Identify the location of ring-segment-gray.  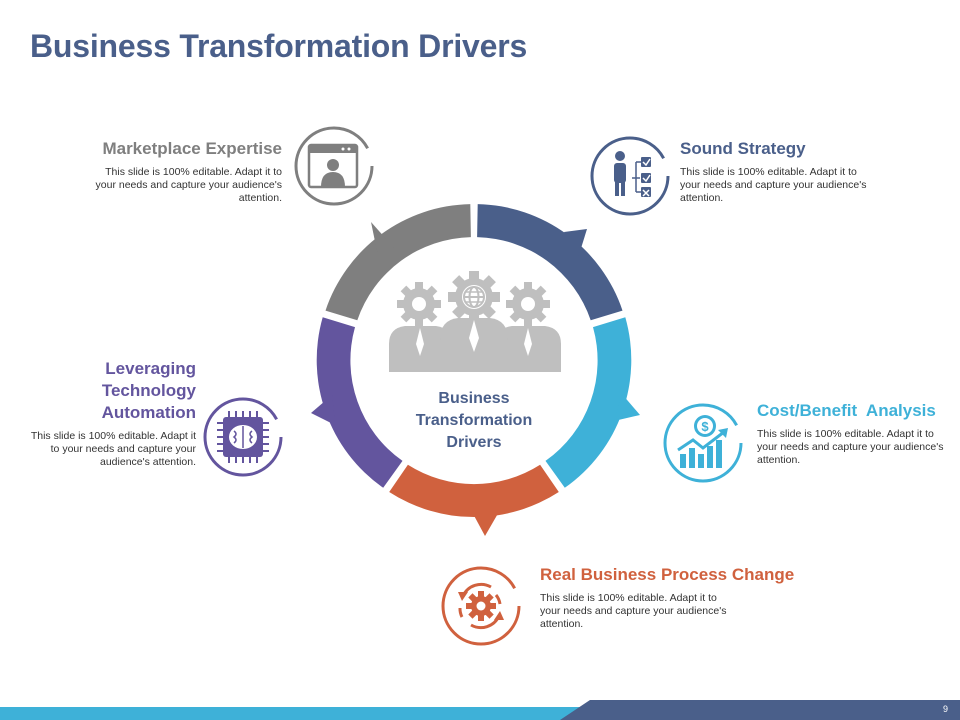
(398, 262).